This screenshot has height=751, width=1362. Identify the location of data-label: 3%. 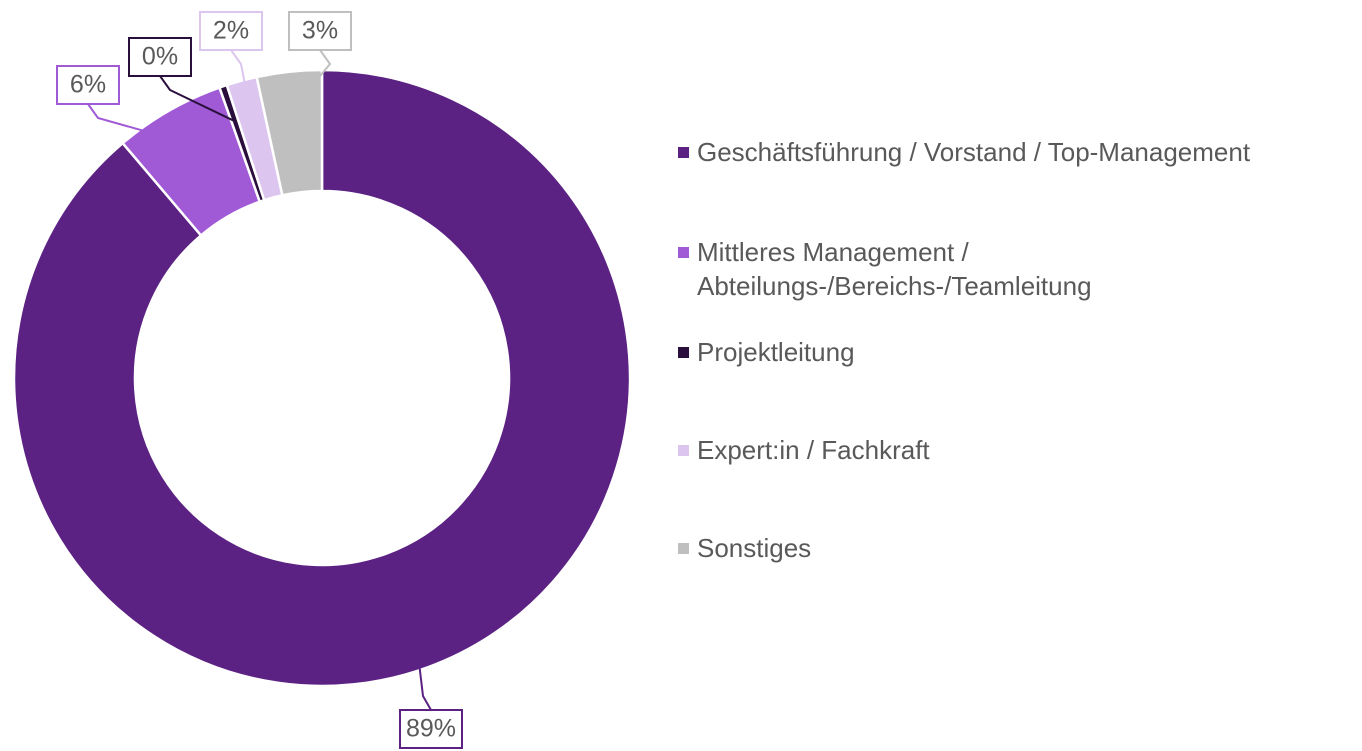
(320, 31).